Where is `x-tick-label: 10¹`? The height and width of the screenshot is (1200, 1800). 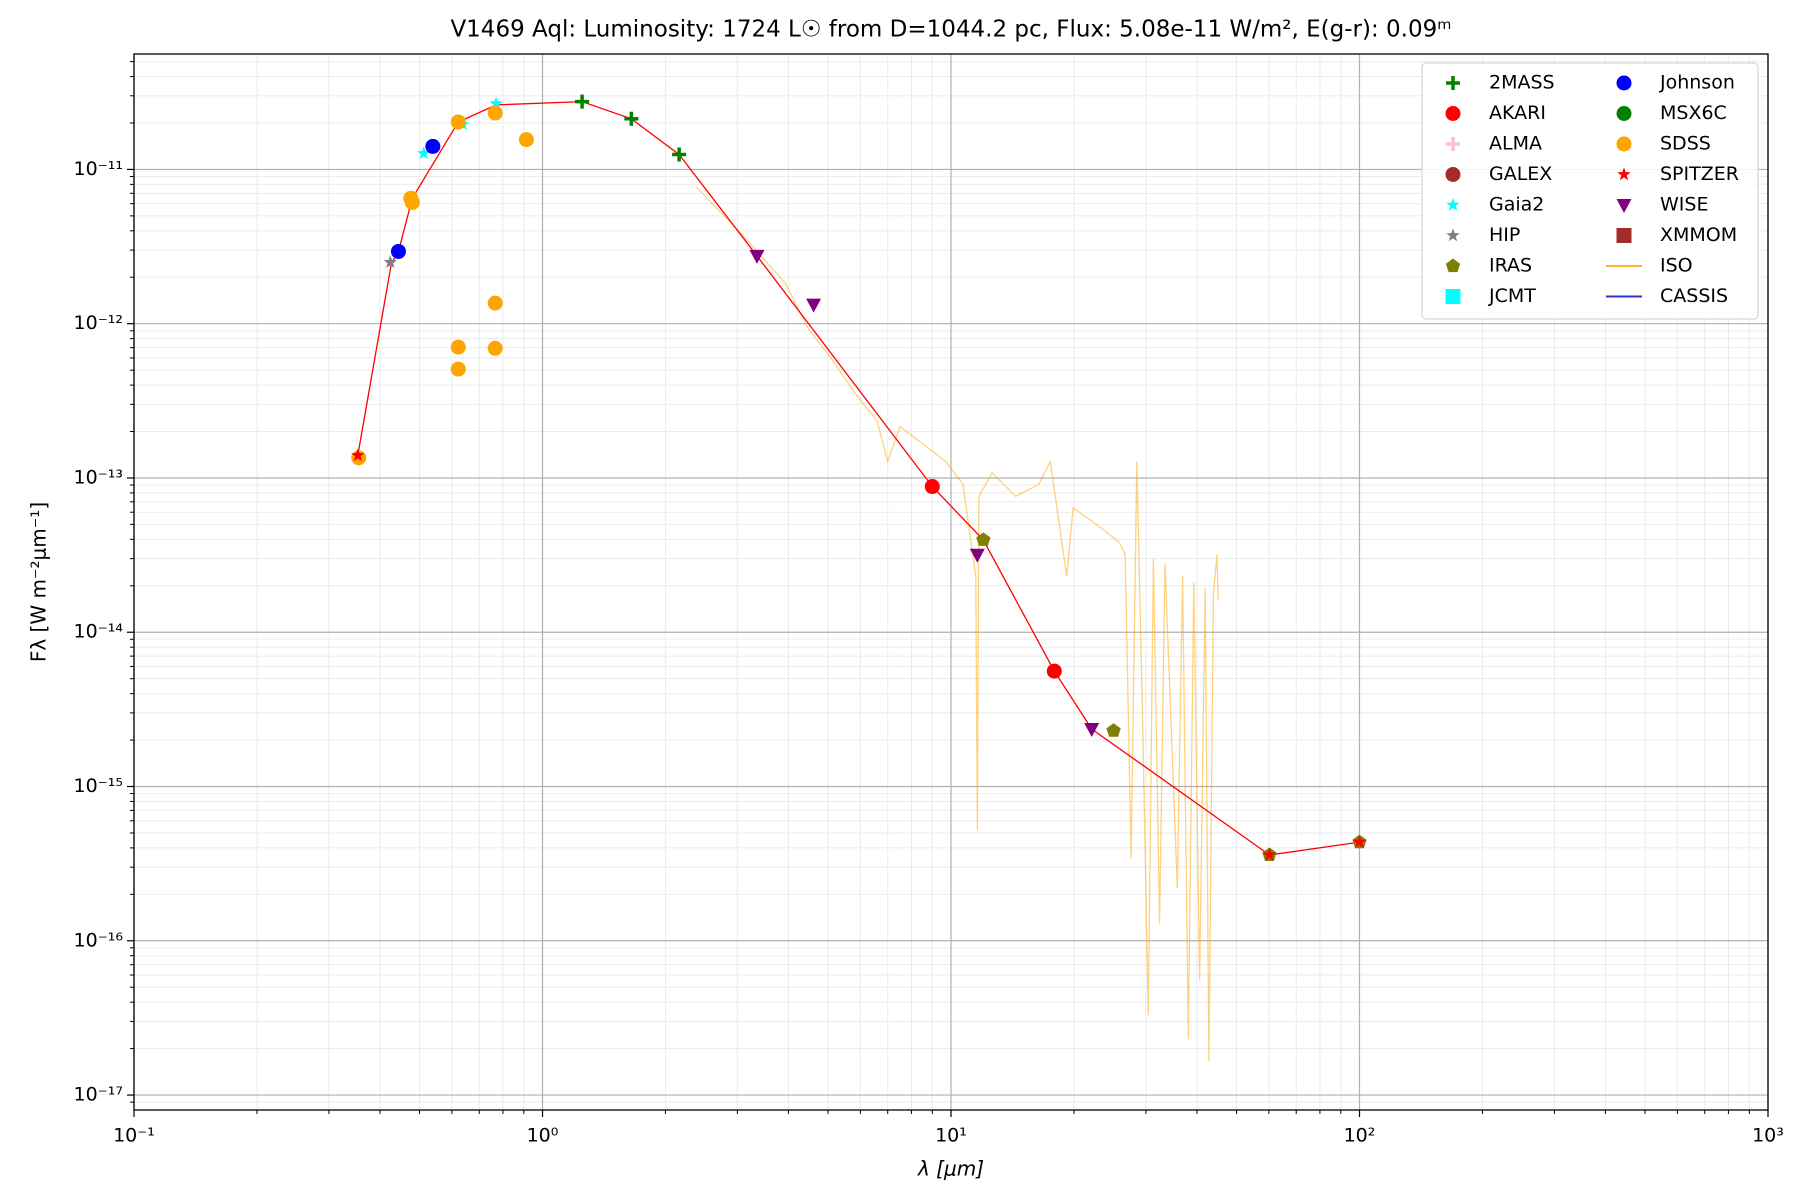 x-tick-label: 10¹ is located at coordinates (951, 1136).